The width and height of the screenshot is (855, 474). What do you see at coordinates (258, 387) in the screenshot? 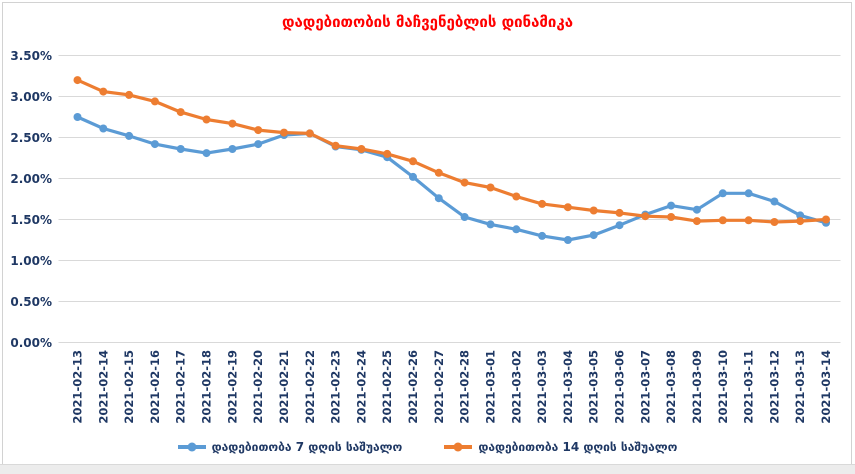
I see `x-axis-tick-label: 2021-02-20` at bounding box center [258, 387].